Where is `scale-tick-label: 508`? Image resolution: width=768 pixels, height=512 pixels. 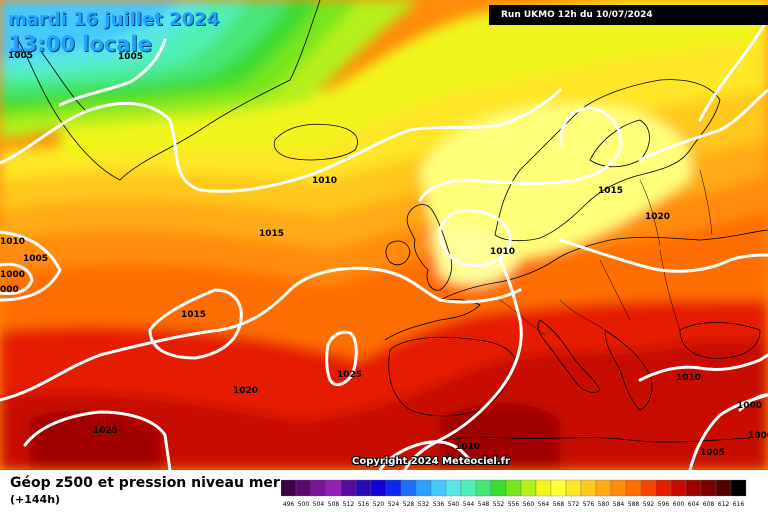
scale-tick-label: 508 is located at coordinates (334, 504).